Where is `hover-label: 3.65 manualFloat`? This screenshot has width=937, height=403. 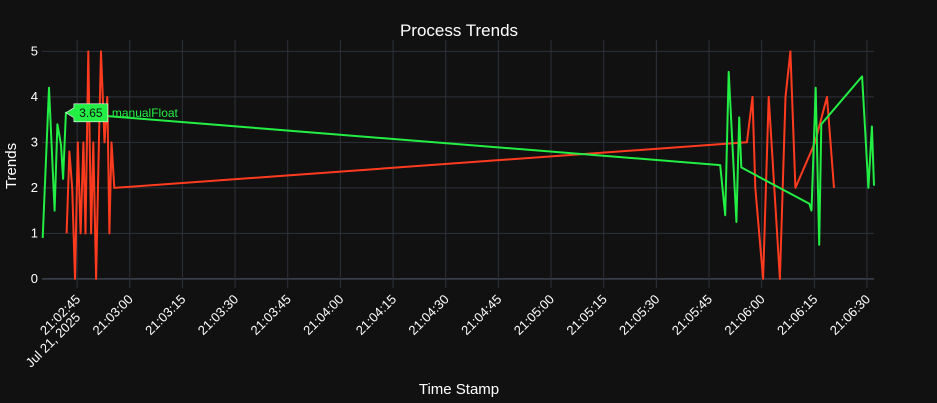 hover-label: 3.65 manualFloat is located at coordinates (122, 113).